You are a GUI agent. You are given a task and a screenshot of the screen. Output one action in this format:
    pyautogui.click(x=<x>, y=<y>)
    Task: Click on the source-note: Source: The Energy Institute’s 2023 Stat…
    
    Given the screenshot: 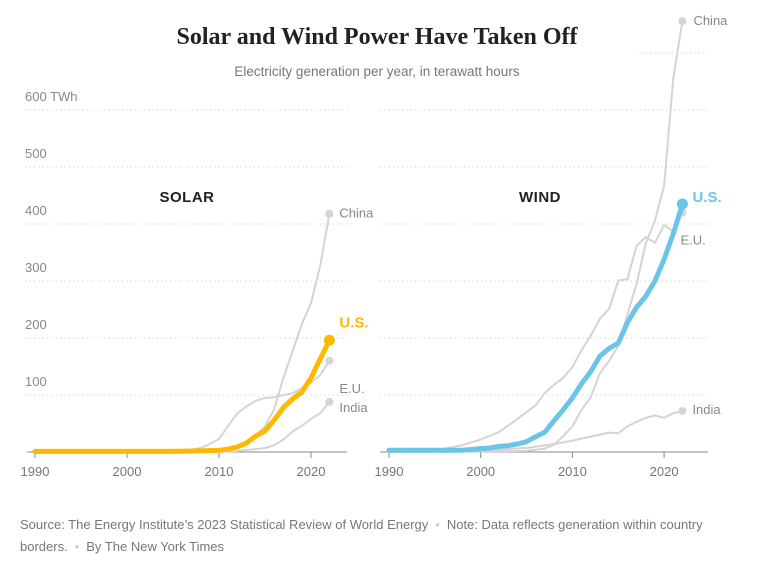 What is the action you would take?
    pyautogui.click(x=224, y=524)
    